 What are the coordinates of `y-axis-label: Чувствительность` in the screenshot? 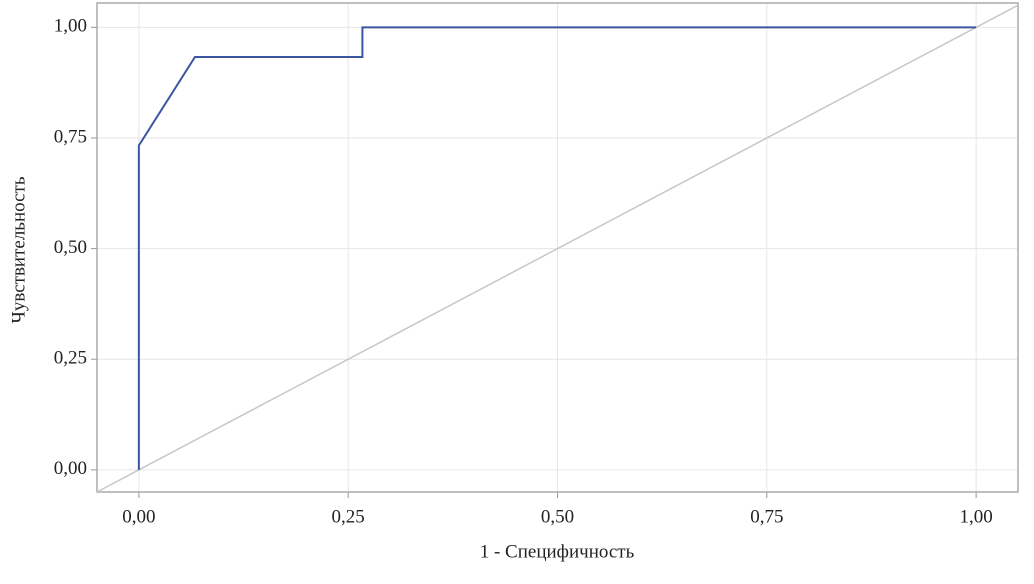 It's located at (18, 249).